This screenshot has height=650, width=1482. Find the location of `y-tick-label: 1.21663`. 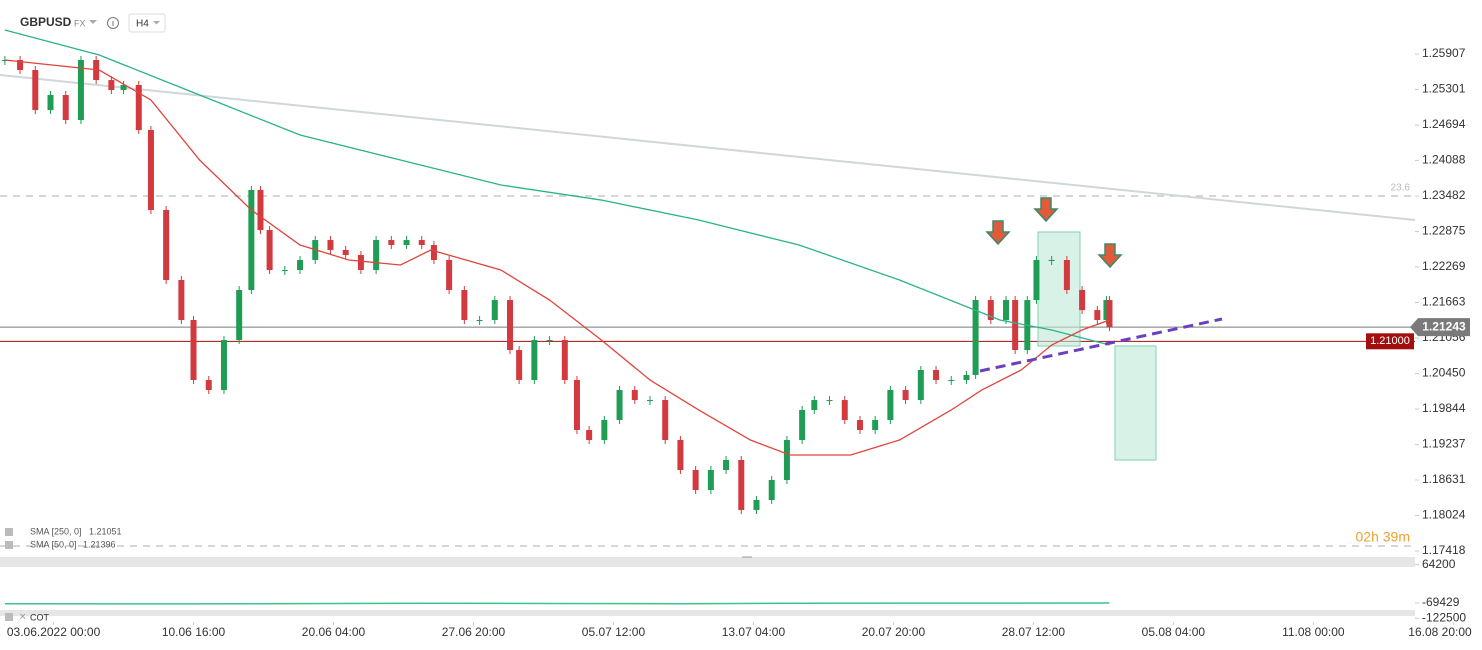

y-tick-label: 1.21663 is located at coordinates (1444, 302).